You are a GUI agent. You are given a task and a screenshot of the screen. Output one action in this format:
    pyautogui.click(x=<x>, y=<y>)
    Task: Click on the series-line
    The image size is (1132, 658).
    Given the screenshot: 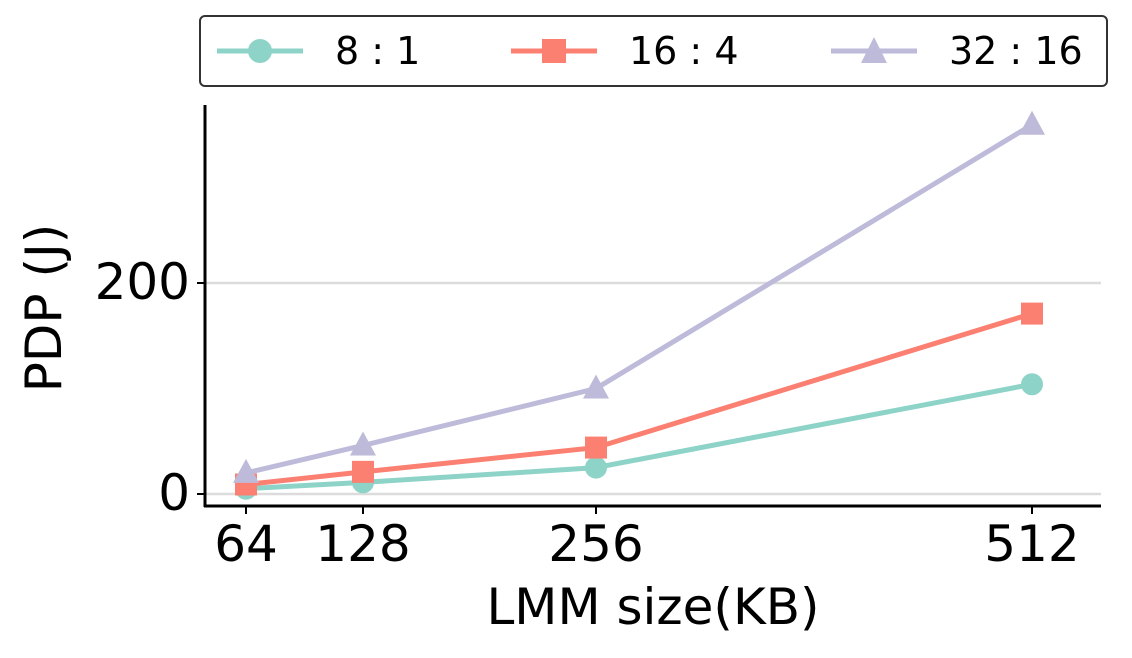 What is the action you would take?
    pyautogui.click(x=639, y=436)
    